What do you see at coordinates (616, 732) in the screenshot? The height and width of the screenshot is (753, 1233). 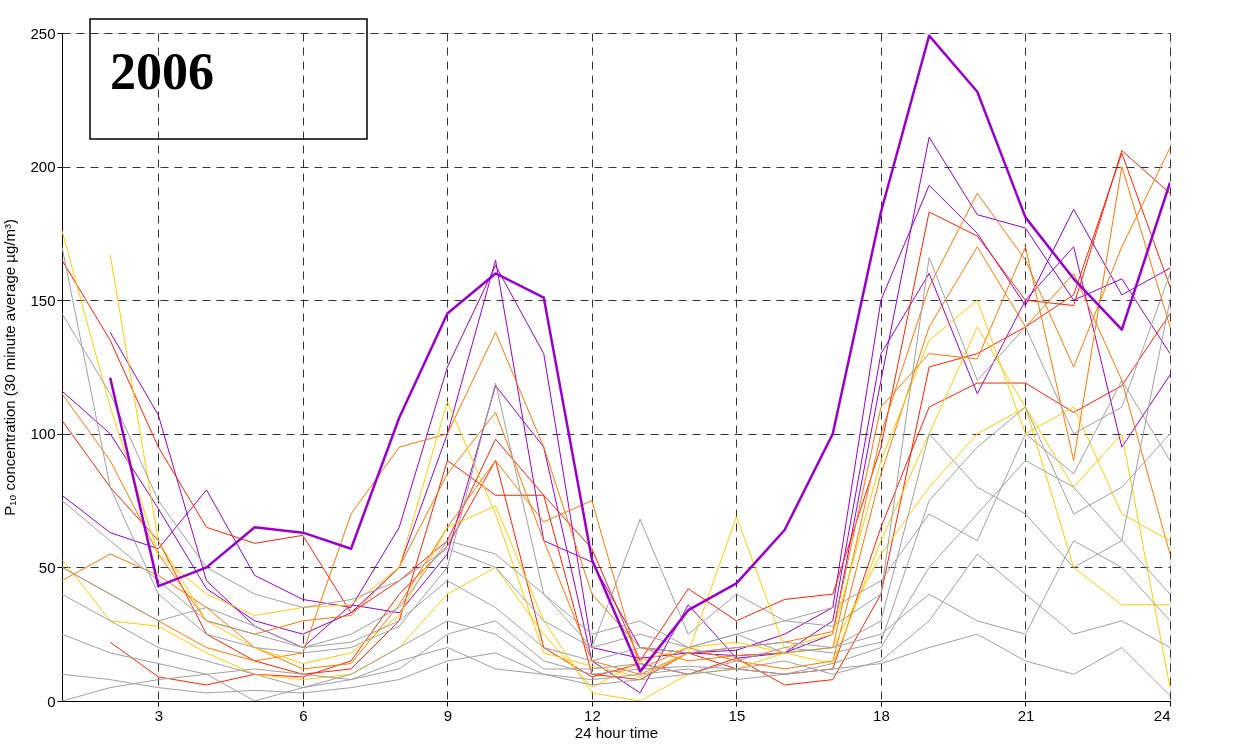 I see `x-axis-title: 24 hour time` at bounding box center [616, 732].